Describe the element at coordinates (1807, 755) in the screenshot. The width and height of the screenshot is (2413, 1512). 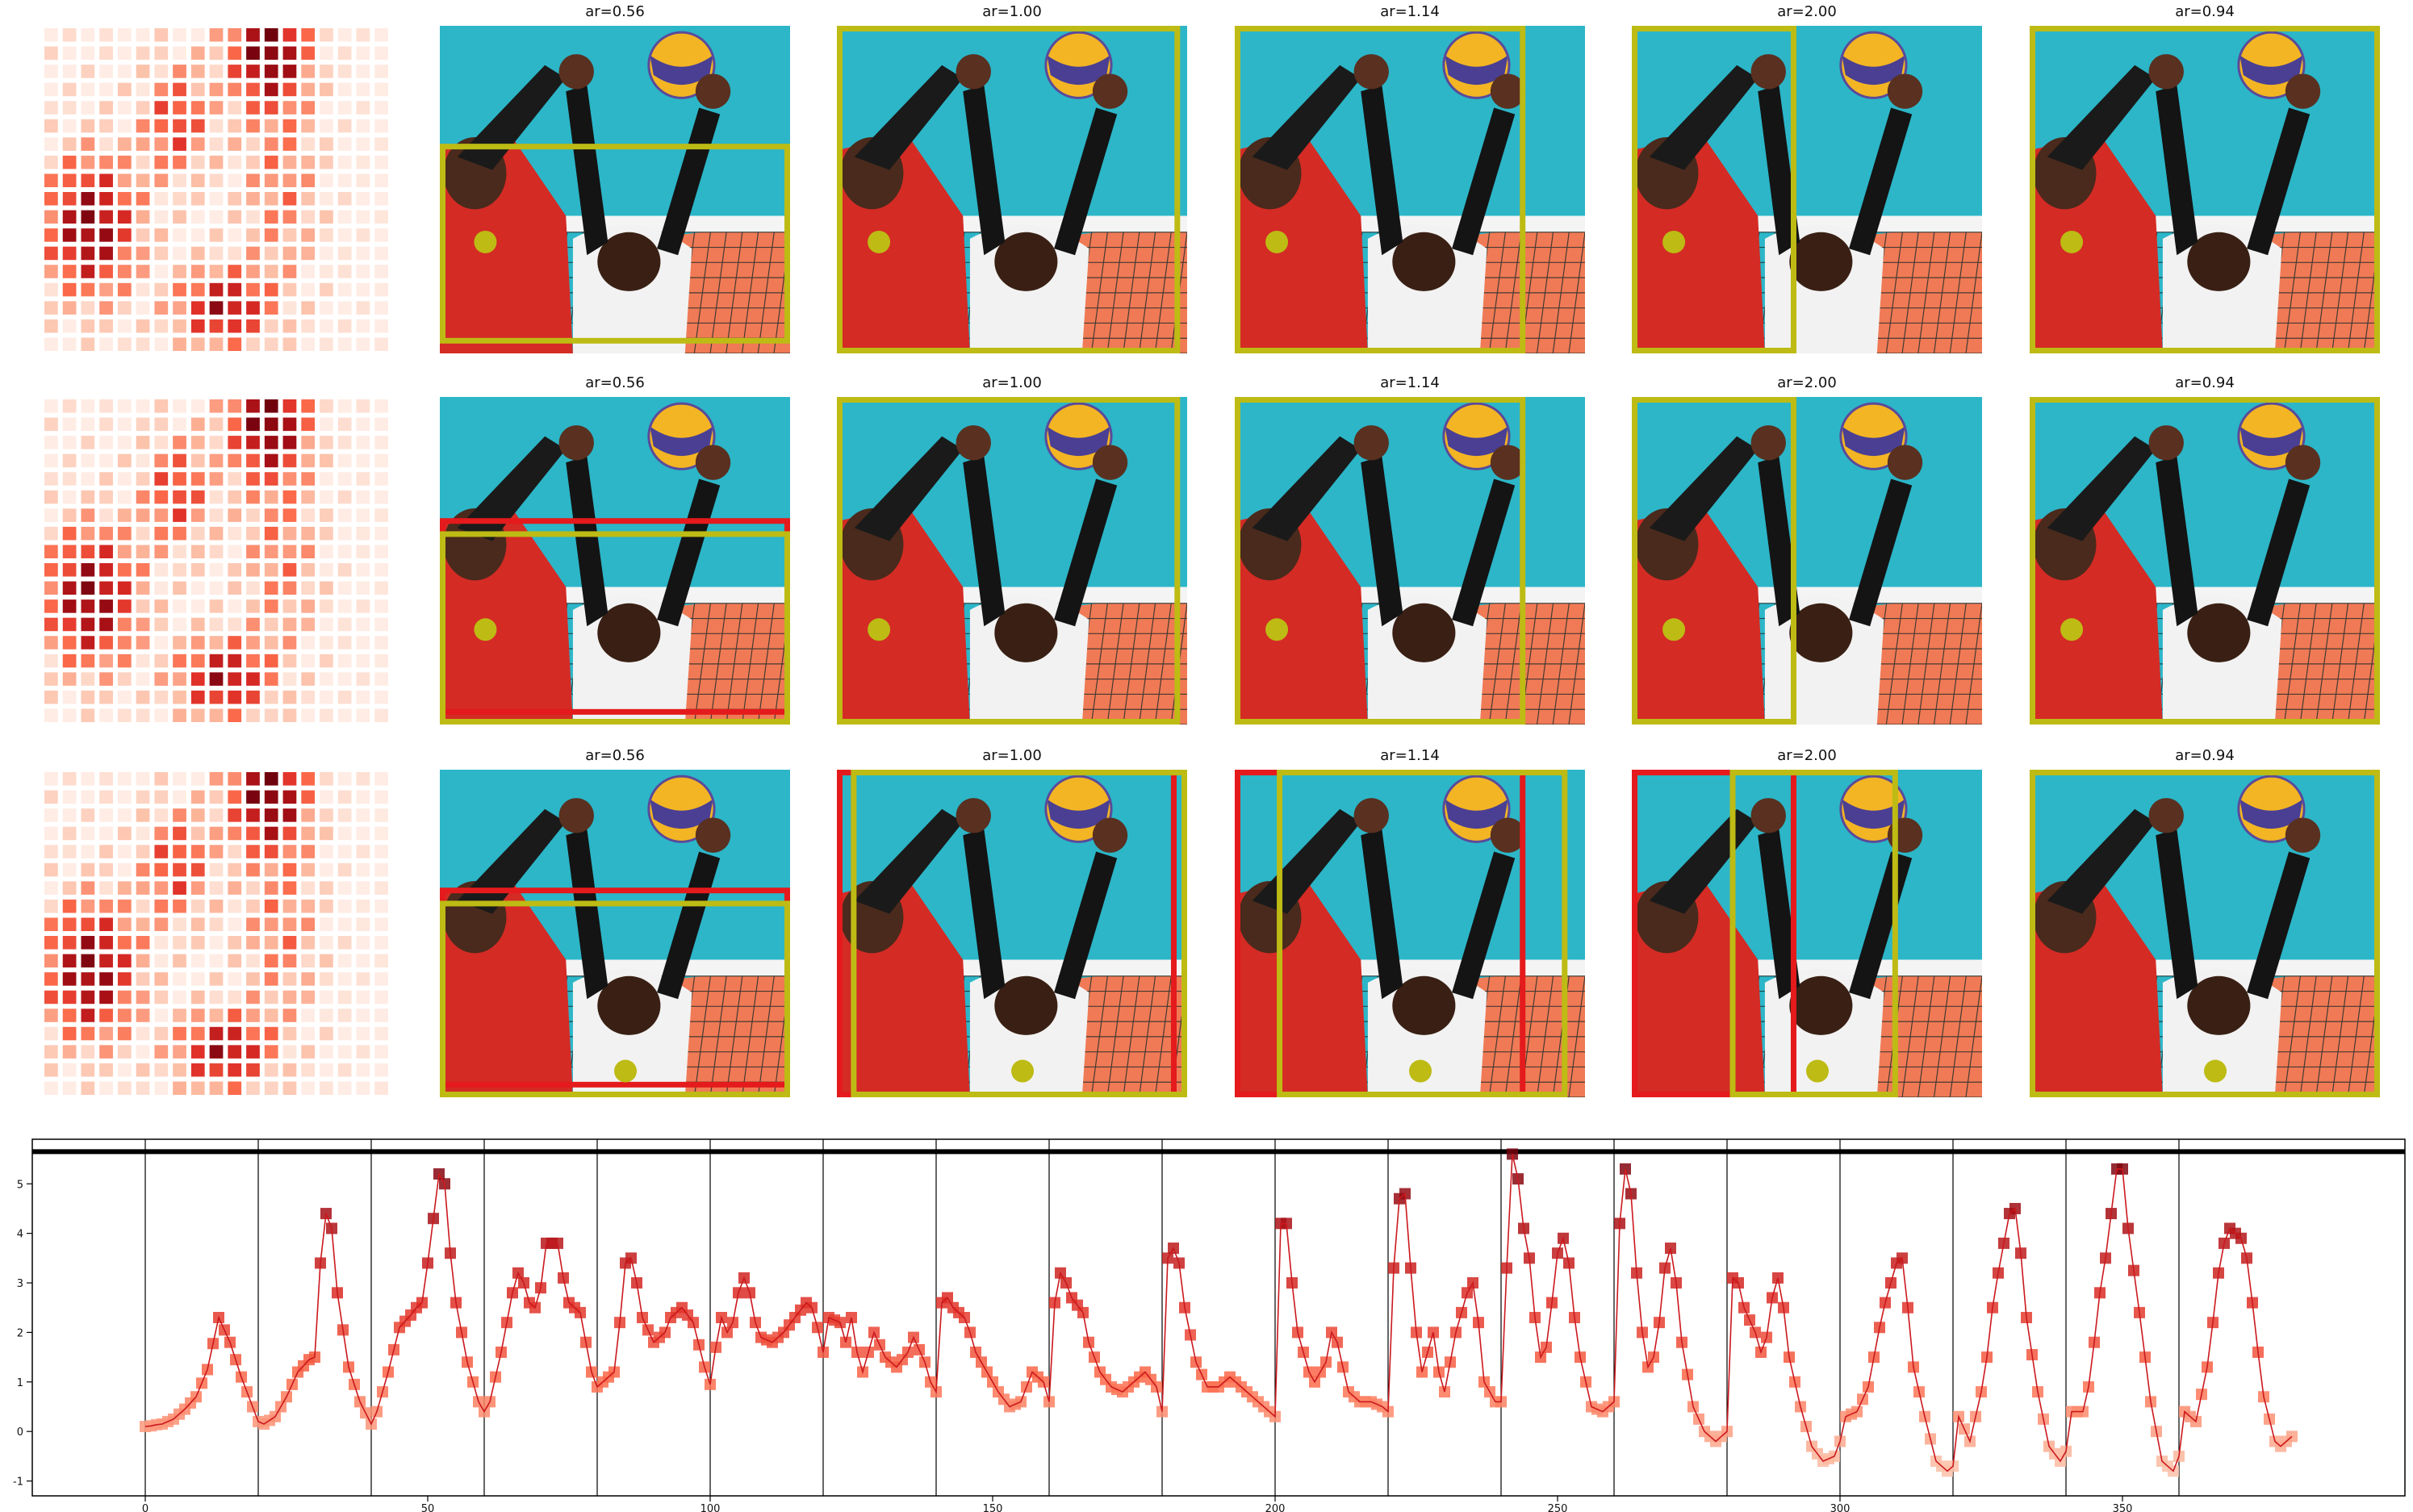
I see `panel-title: ar=2.00` at that location.